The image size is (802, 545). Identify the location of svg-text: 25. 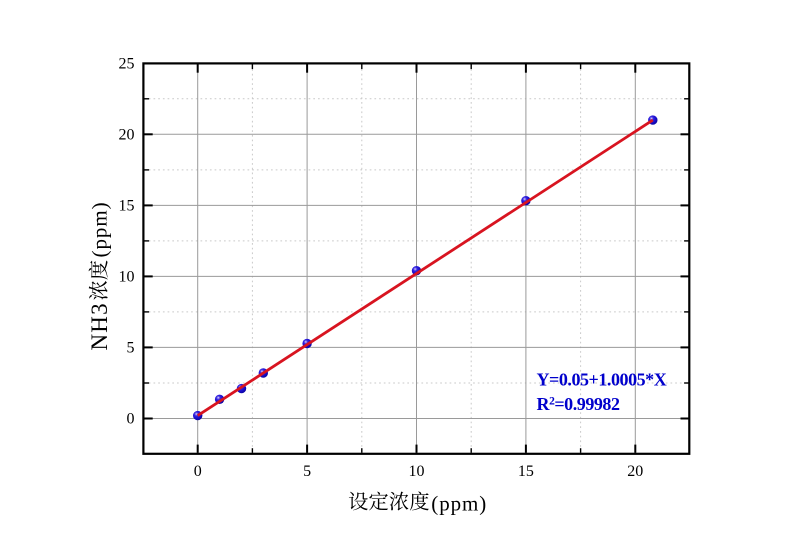
(127, 64).